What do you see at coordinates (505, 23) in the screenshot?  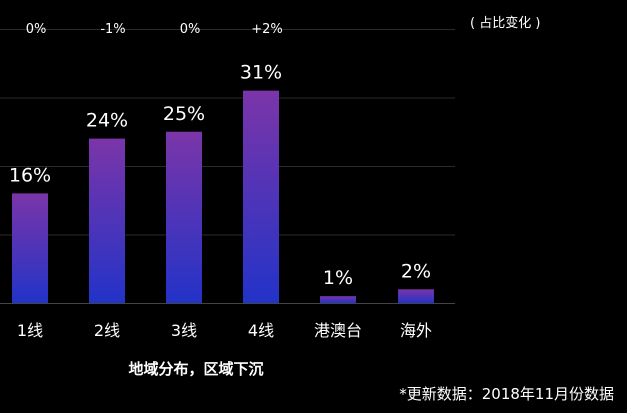 I see `change-header: ( 占比变化 )` at bounding box center [505, 23].